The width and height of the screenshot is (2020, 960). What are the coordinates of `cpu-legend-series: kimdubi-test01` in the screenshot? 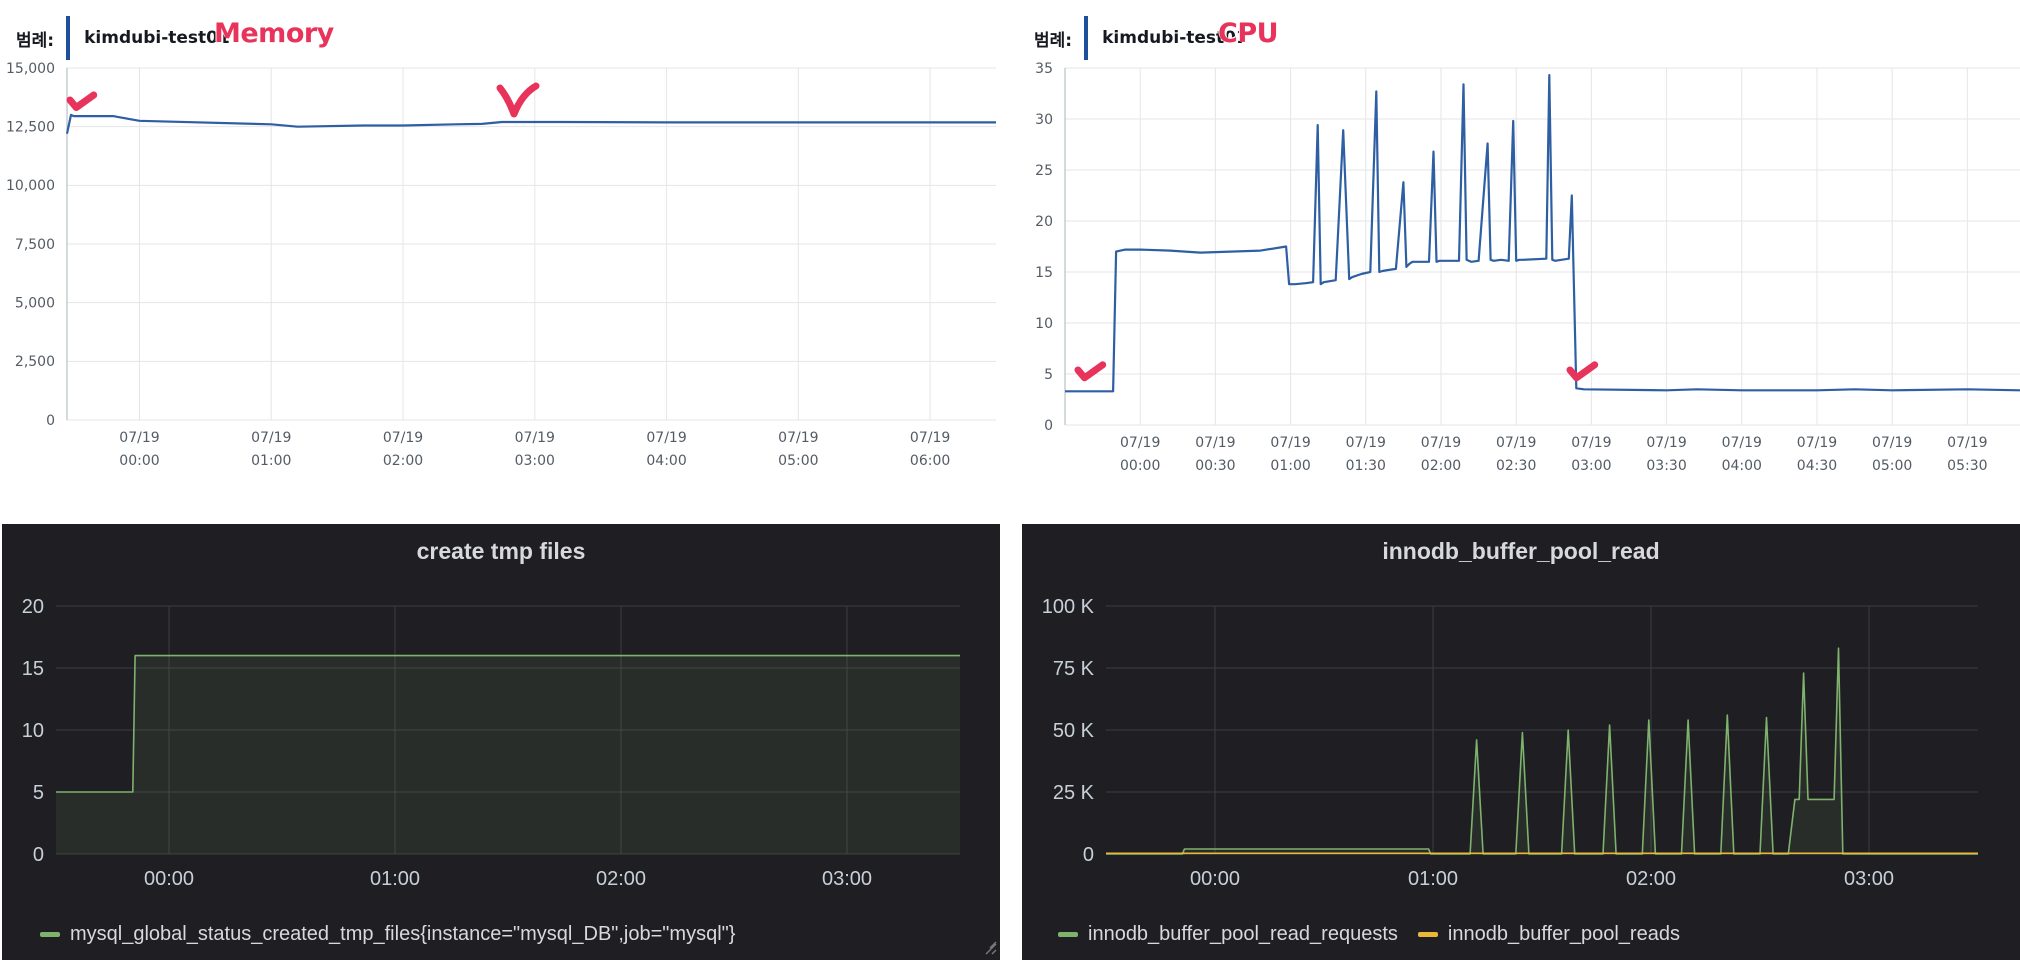 It's located at (1175, 38).